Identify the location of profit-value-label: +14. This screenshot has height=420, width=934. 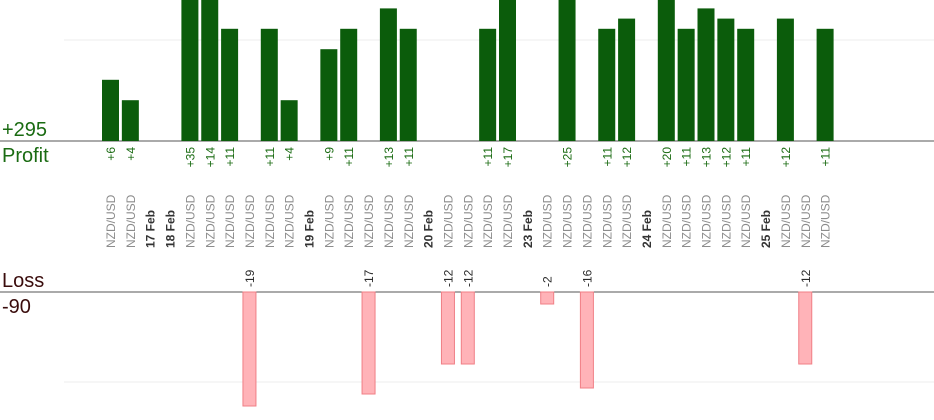
(210, 157).